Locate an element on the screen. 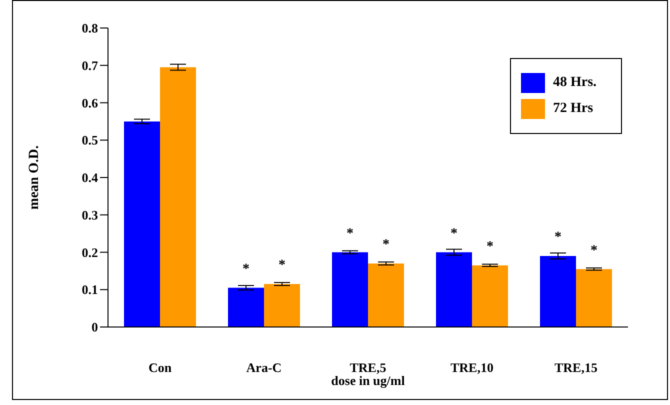 Image resolution: width=670 pixels, height=405 pixels. y-tick-label: 0.2 is located at coordinates (90, 252).